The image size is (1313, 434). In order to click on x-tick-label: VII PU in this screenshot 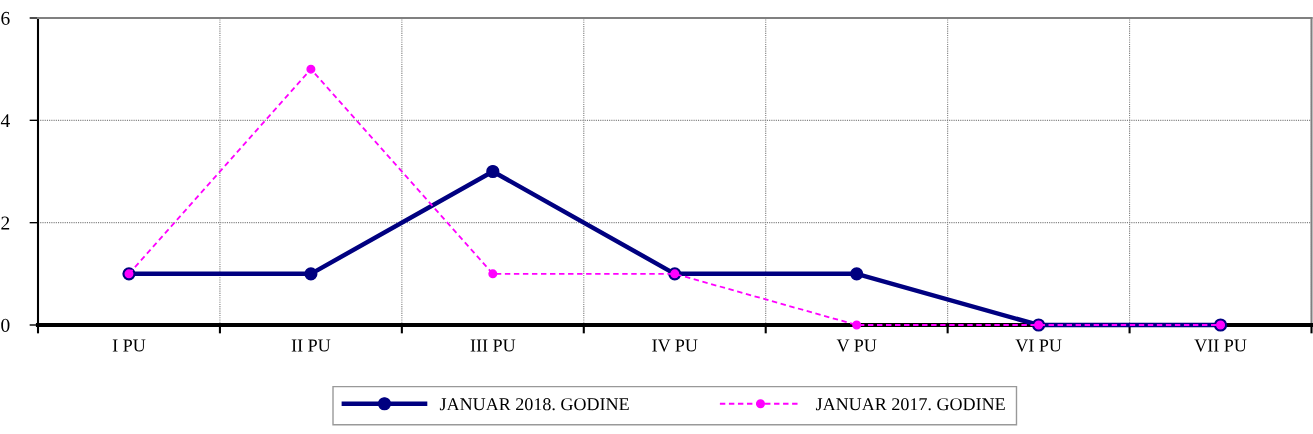, I will do `click(1220, 345)`.